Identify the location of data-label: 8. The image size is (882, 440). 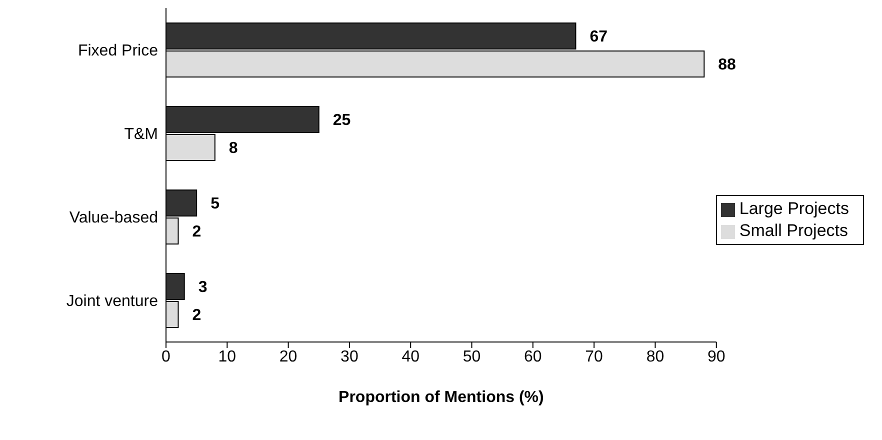
(233, 149).